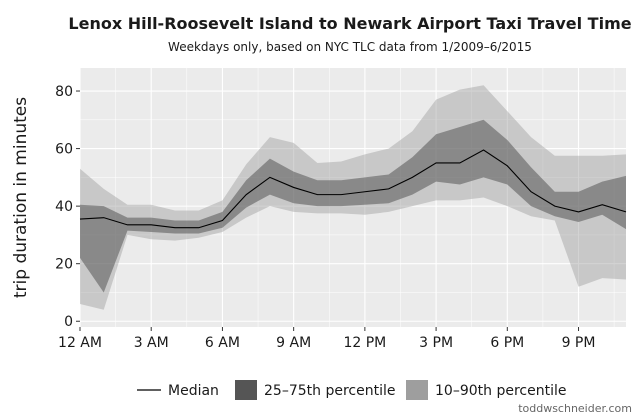  What do you see at coordinates (293, 343) in the screenshot?
I see `x-tick-label: 9 AM` at bounding box center [293, 343].